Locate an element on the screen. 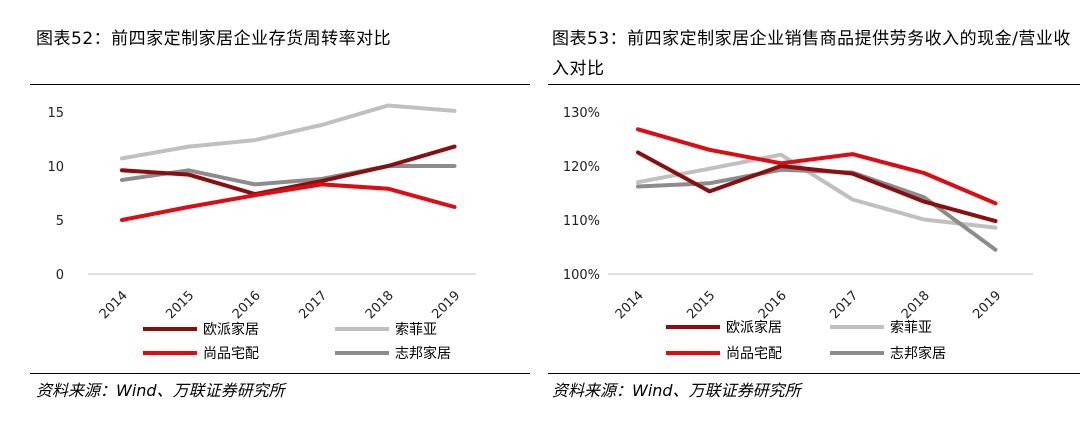  y-tick-label: 10 is located at coordinates (55, 167).